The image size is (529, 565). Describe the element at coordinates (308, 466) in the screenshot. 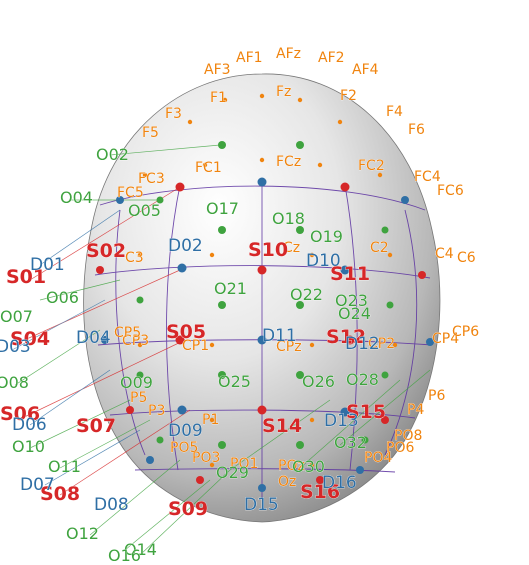

I see `channel-label: O30` at that location.